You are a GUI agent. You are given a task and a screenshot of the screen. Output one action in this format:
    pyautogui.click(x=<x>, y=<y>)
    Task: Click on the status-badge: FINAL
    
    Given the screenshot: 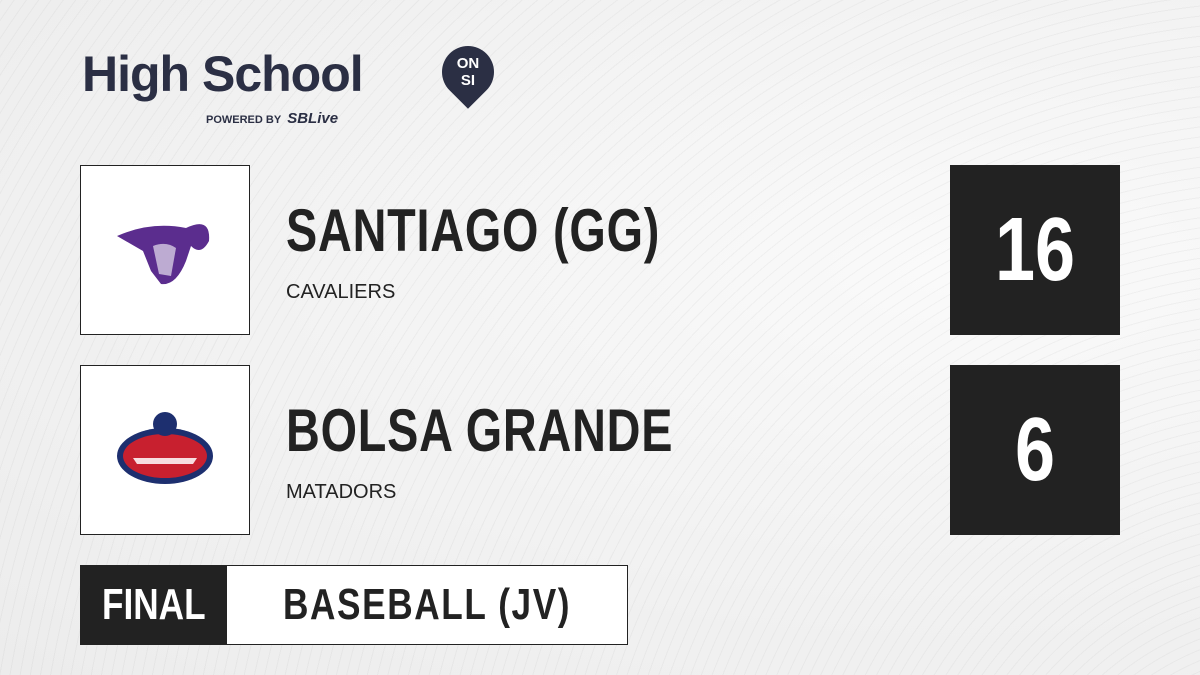 What is the action you would take?
    pyautogui.click(x=154, y=605)
    